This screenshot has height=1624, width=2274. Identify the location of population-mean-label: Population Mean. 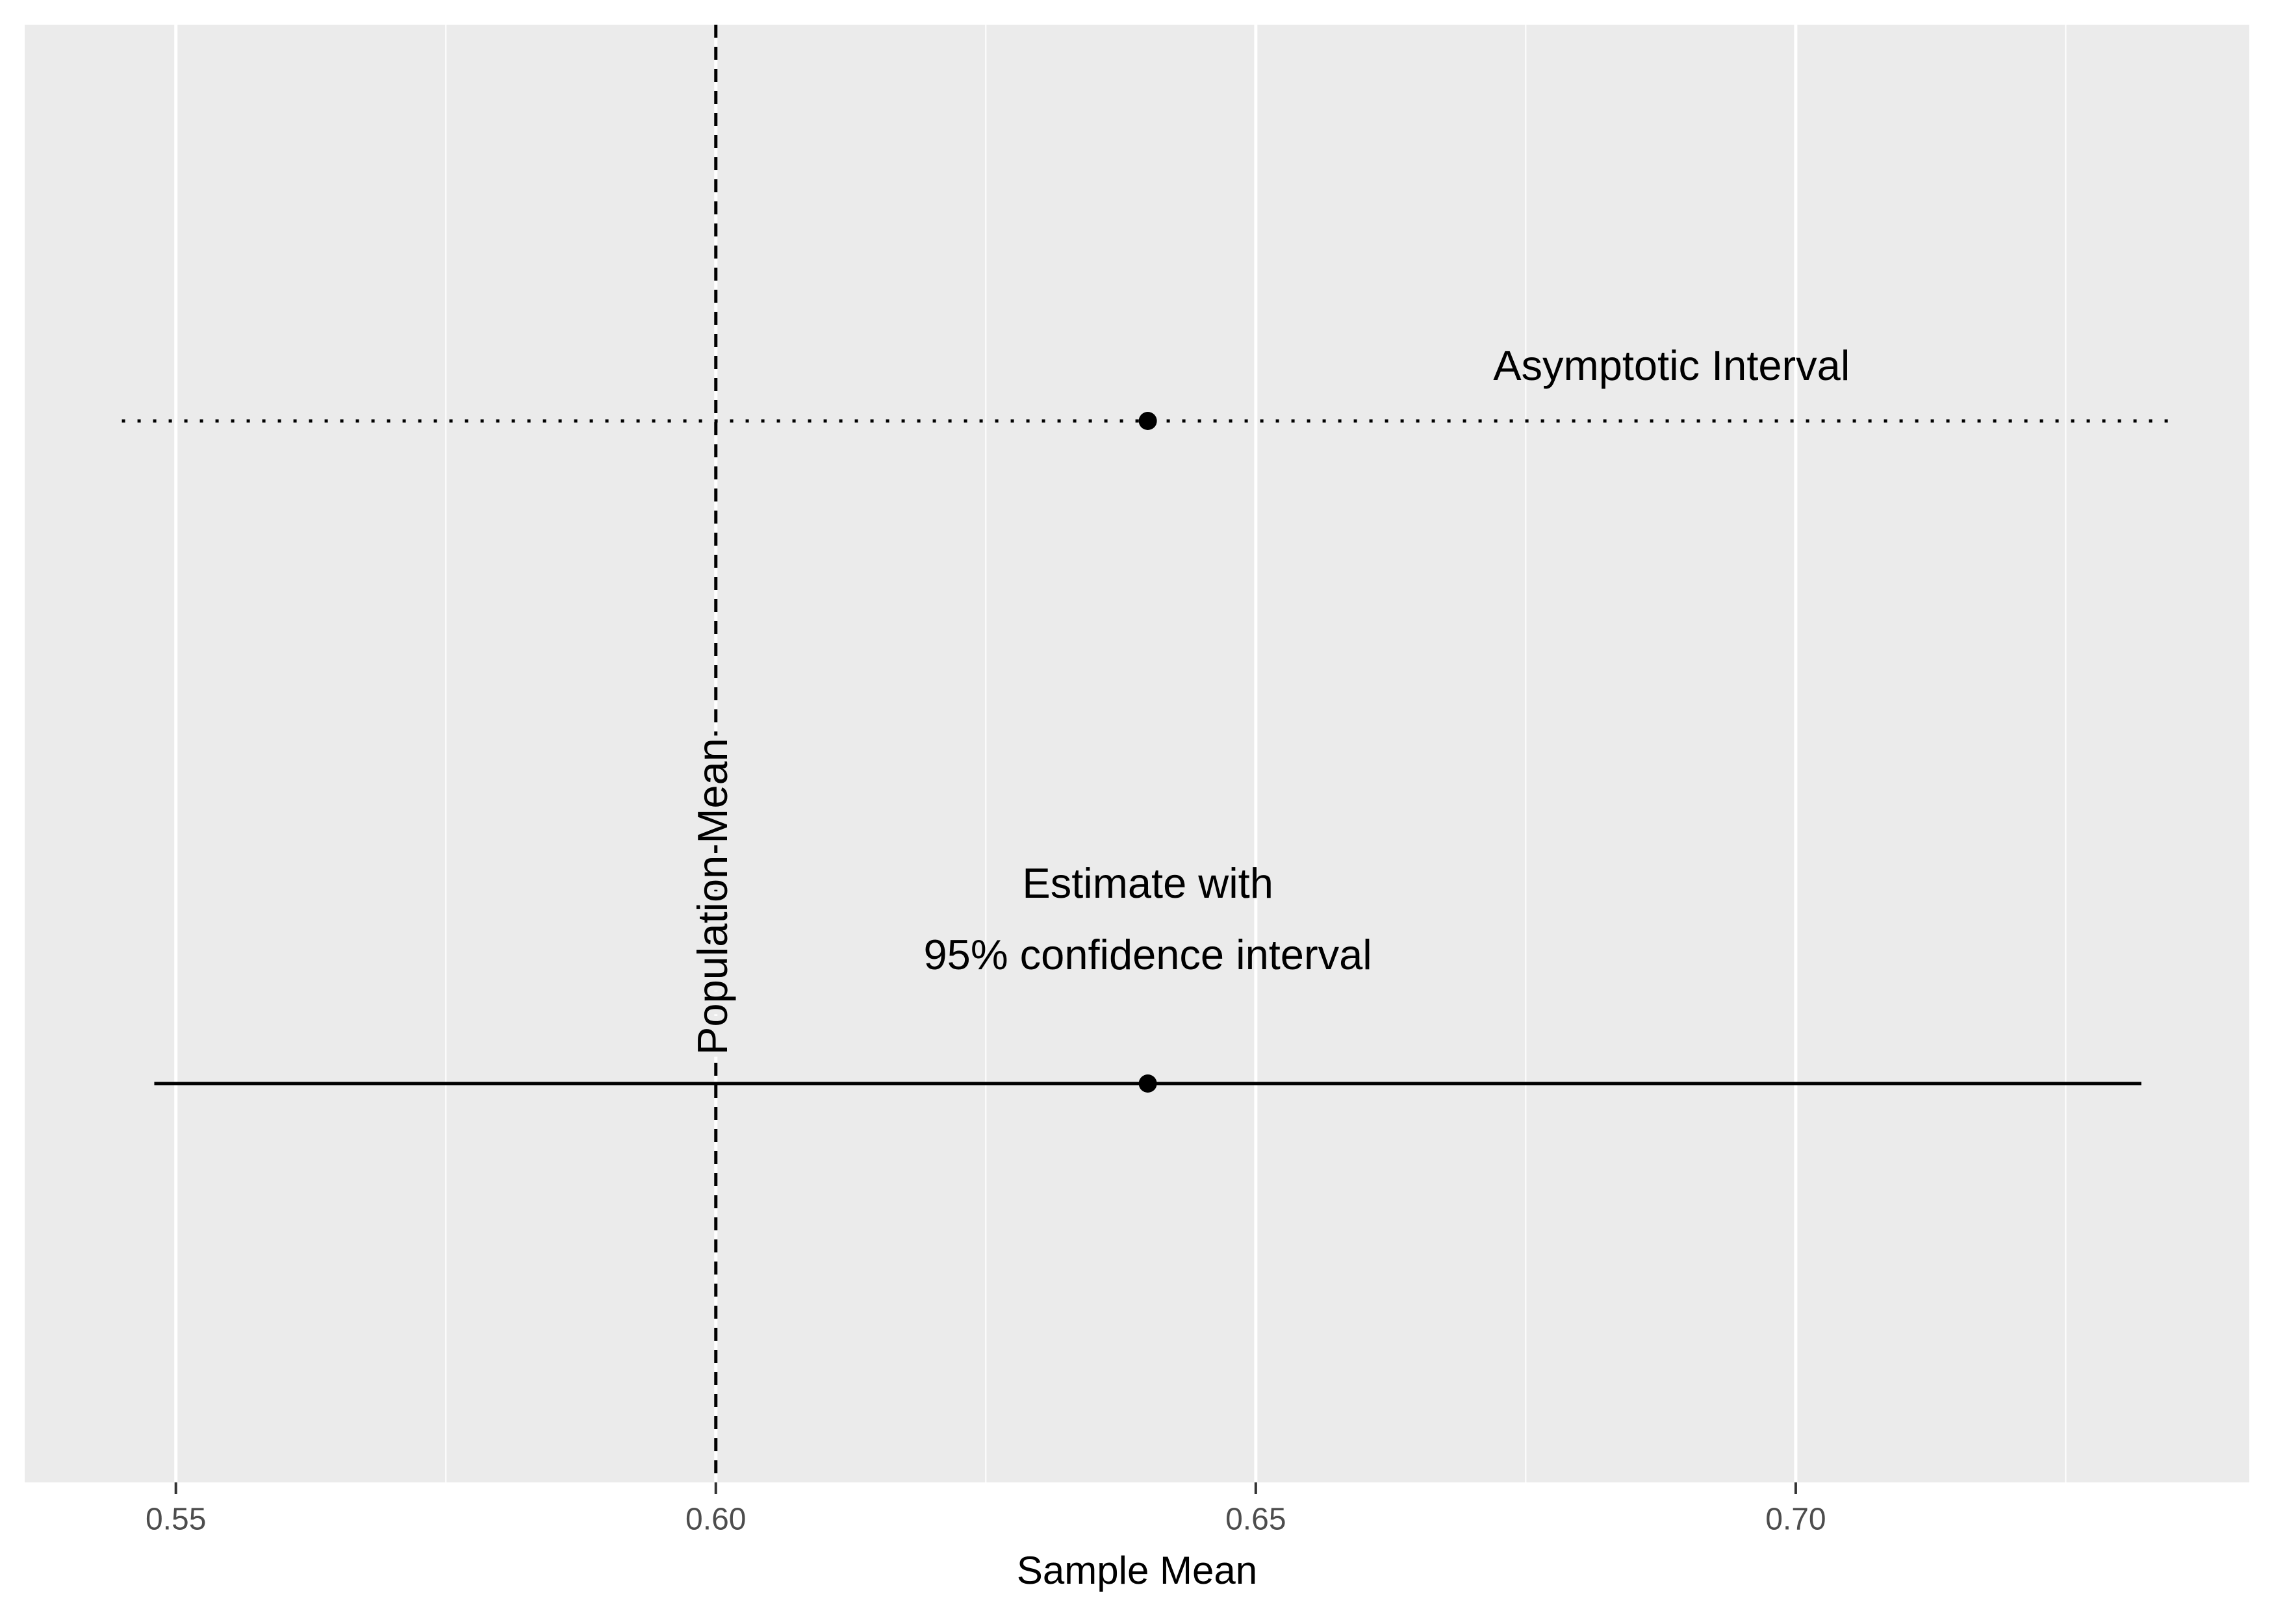
(712, 896).